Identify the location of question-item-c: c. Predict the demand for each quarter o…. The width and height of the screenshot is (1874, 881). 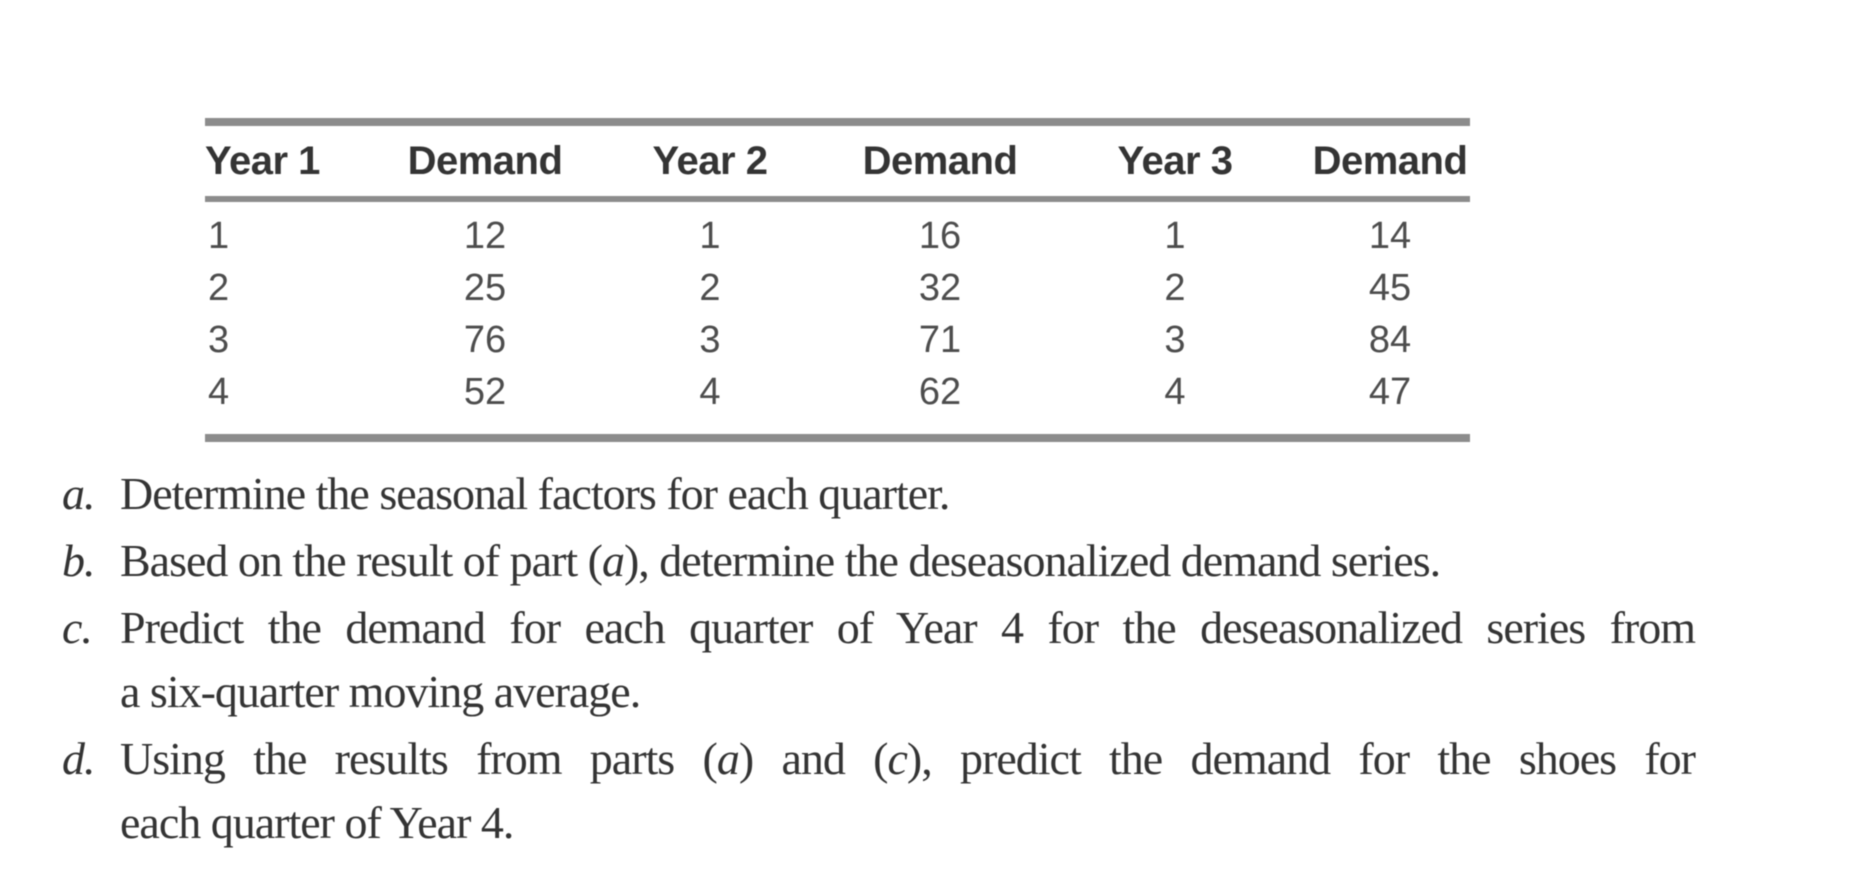
(879, 660).